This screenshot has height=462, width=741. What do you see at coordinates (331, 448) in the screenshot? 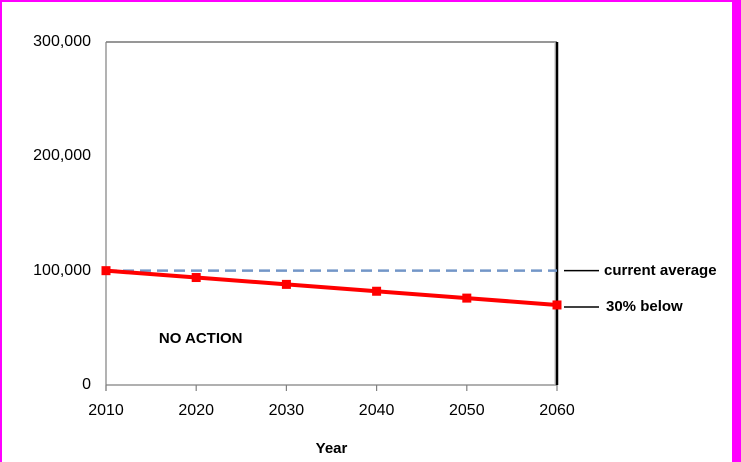
I see `x-axis-title: Year` at bounding box center [331, 448].